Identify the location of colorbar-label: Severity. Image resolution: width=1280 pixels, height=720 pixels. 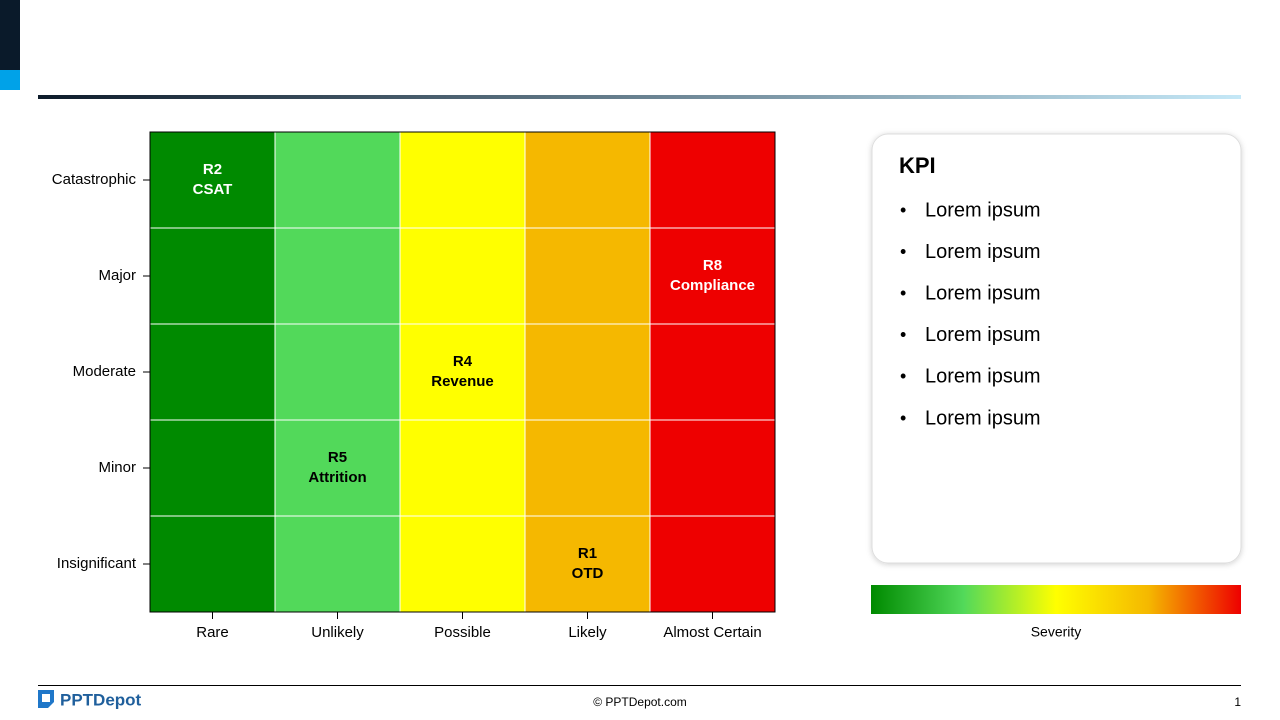
(1056, 632).